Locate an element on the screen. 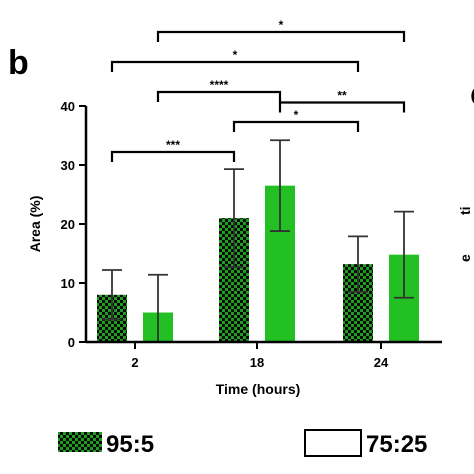 The height and width of the screenshot is (474, 474). y-tick-label-0: 0 is located at coordinates (71, 342).